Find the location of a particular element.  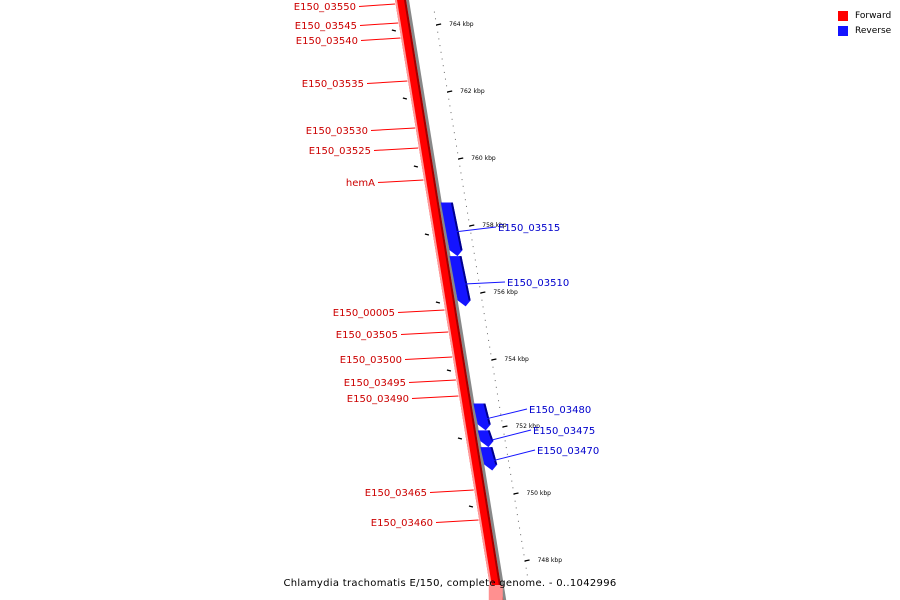

legend-label-reverse: Reverse is located at coordinates (873, 30).